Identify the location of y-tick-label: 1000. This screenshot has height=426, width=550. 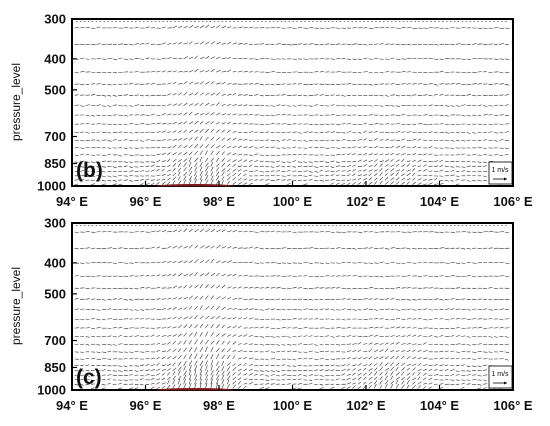
(51, 186).